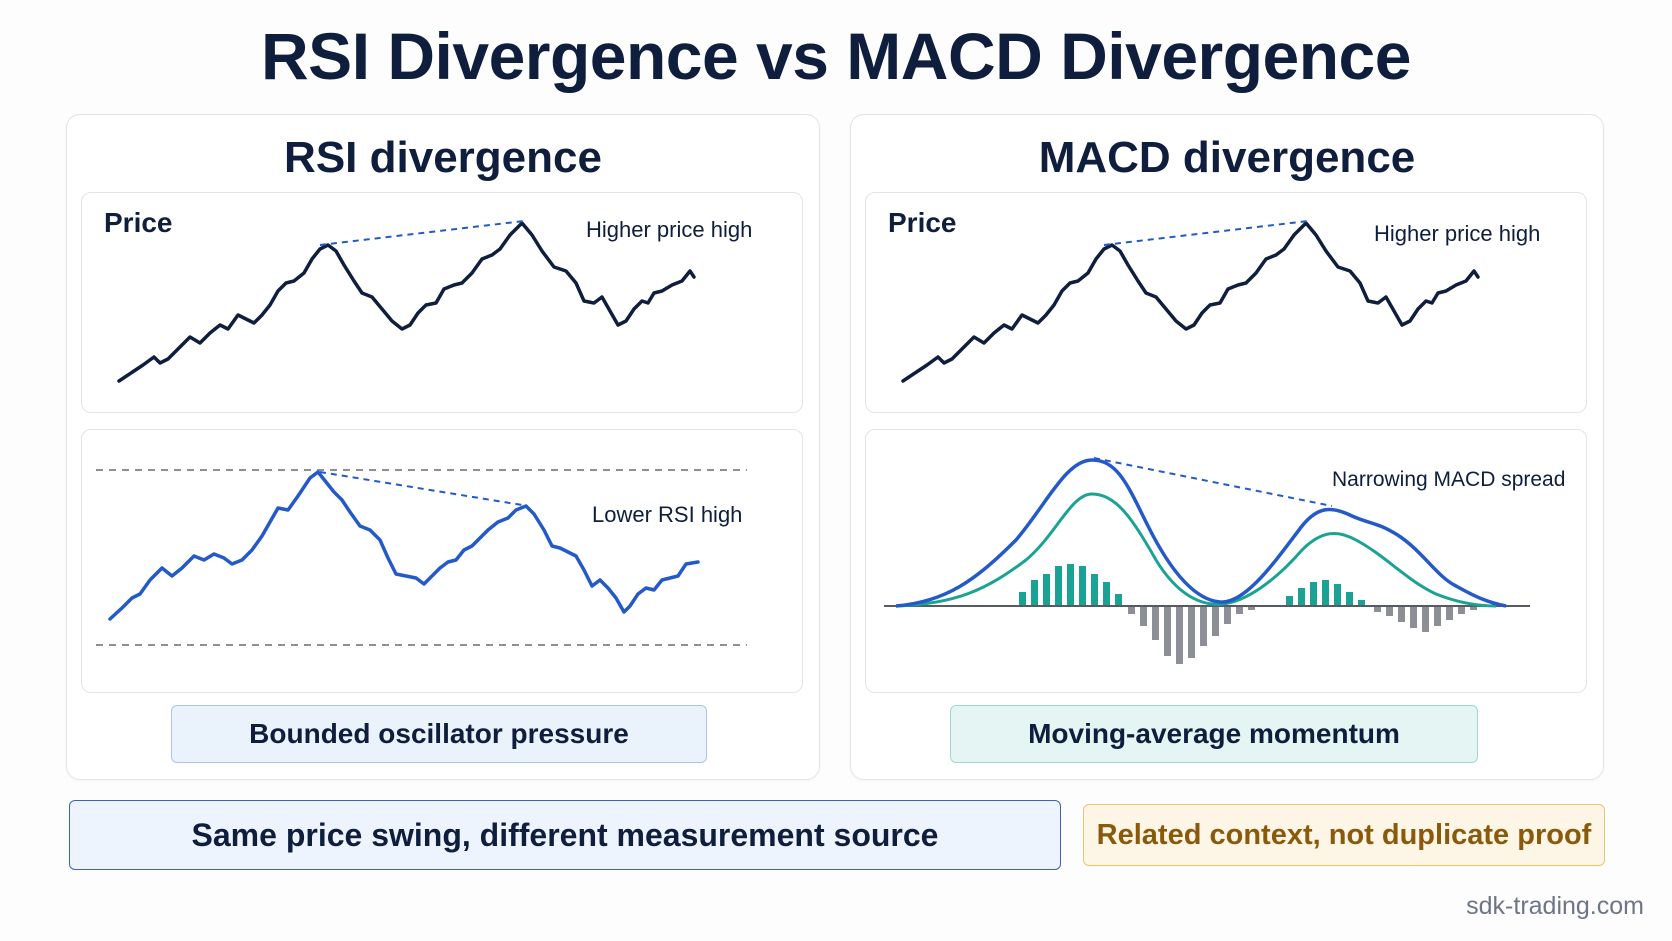 This screenshot has width=1672, height=941. I want to click on rsi-line, so click(404, 545).